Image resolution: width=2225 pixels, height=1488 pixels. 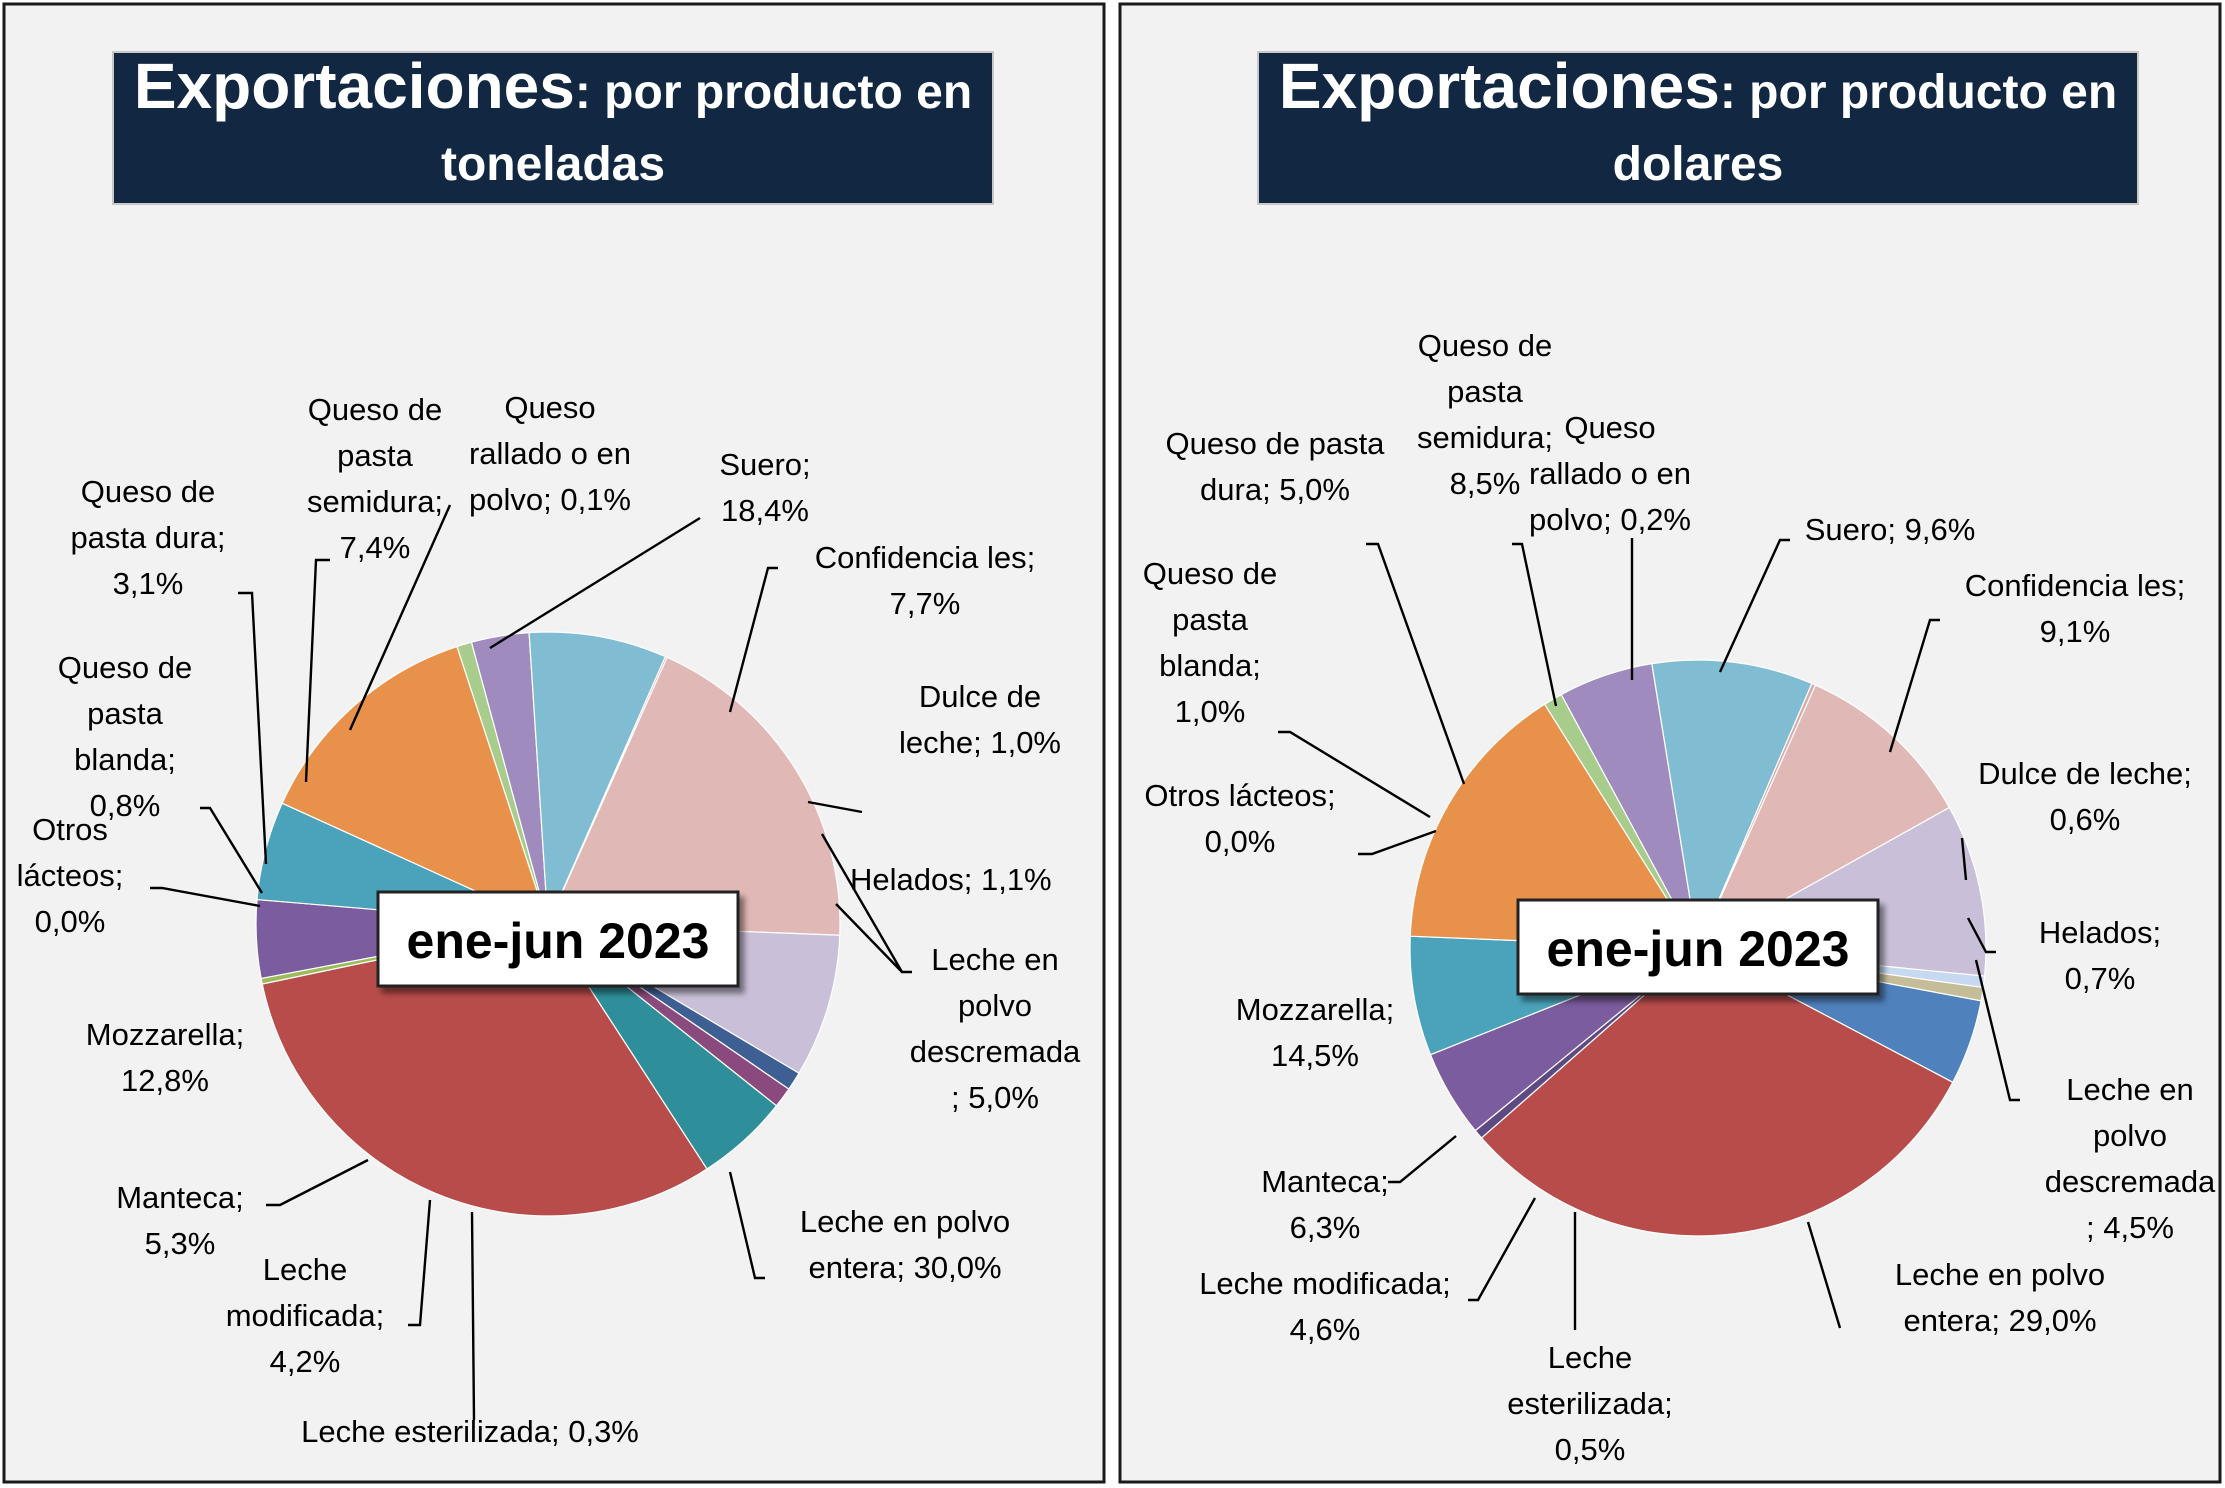 What do you see at coordinates (1210, 642) in the screenshot?
I see `slice-label-queso-de-pasta-blanda: Queso de pasta blanda; 1,0%` at bounding box center [1210, 642].